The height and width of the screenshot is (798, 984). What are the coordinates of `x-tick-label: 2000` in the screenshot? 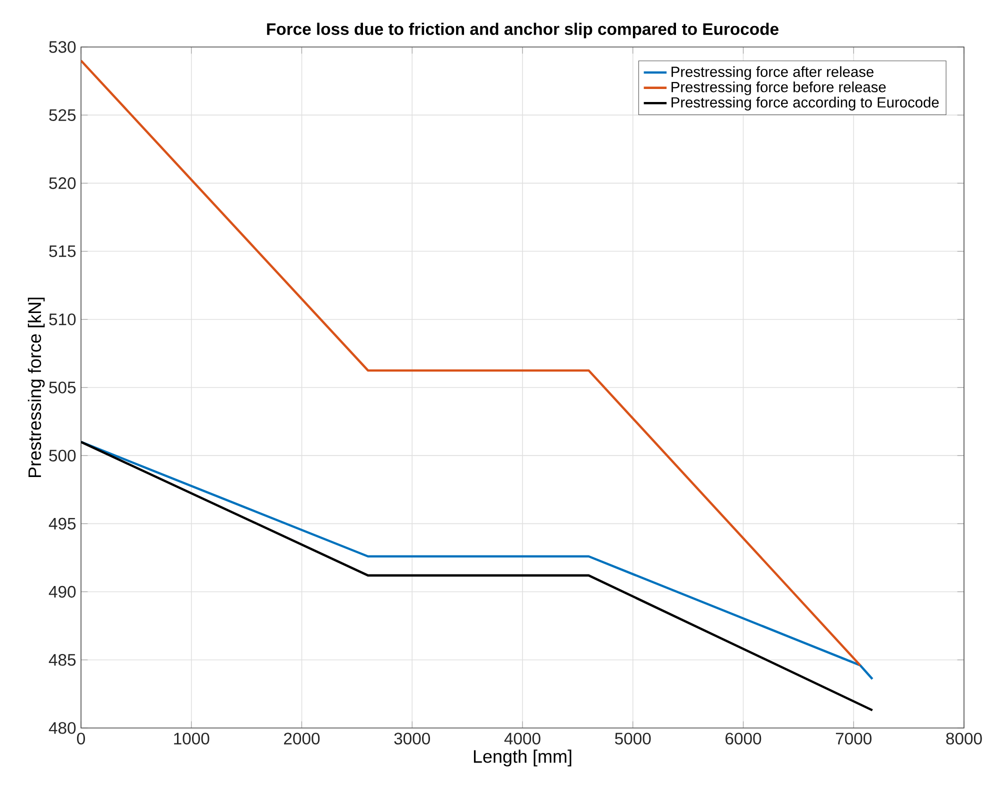 It's located at (302, 738).